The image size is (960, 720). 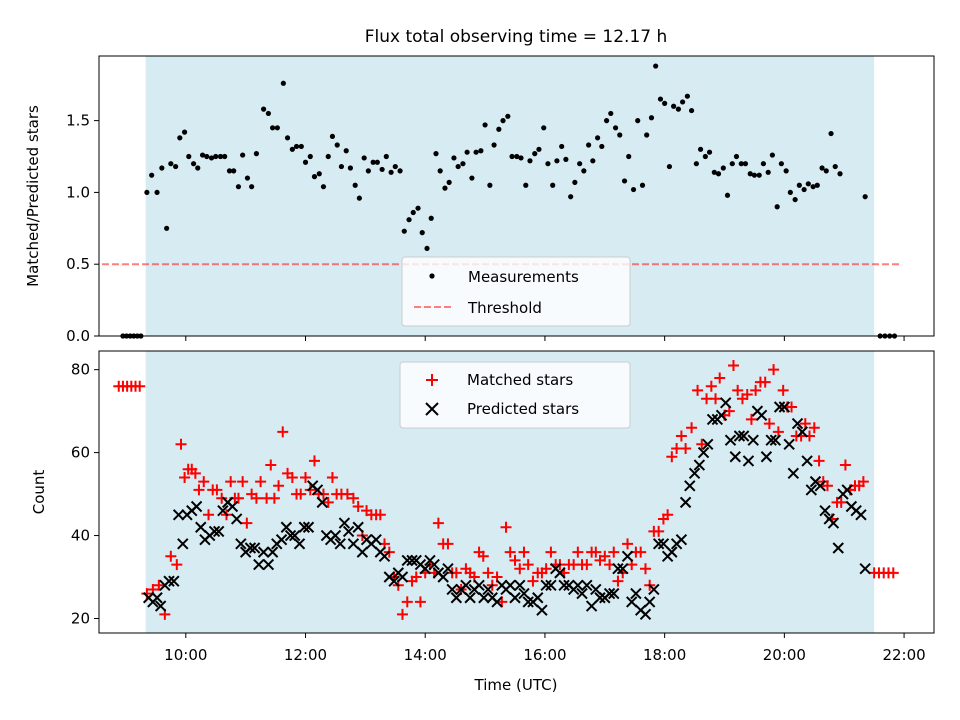 I want to click on legend-threshold-label: Threshold, so click(x=504, y=308).